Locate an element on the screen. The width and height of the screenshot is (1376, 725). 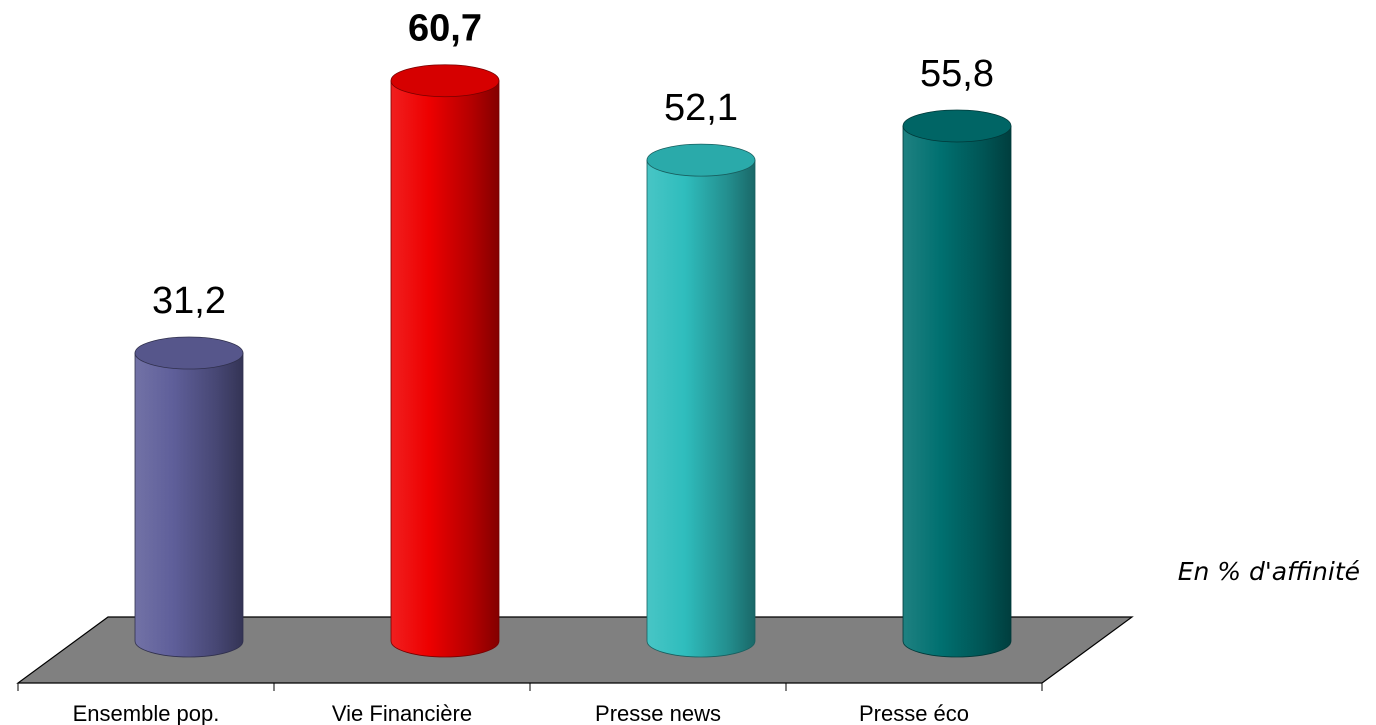
value-label: 60,7 is located at coordinates (445, 29).